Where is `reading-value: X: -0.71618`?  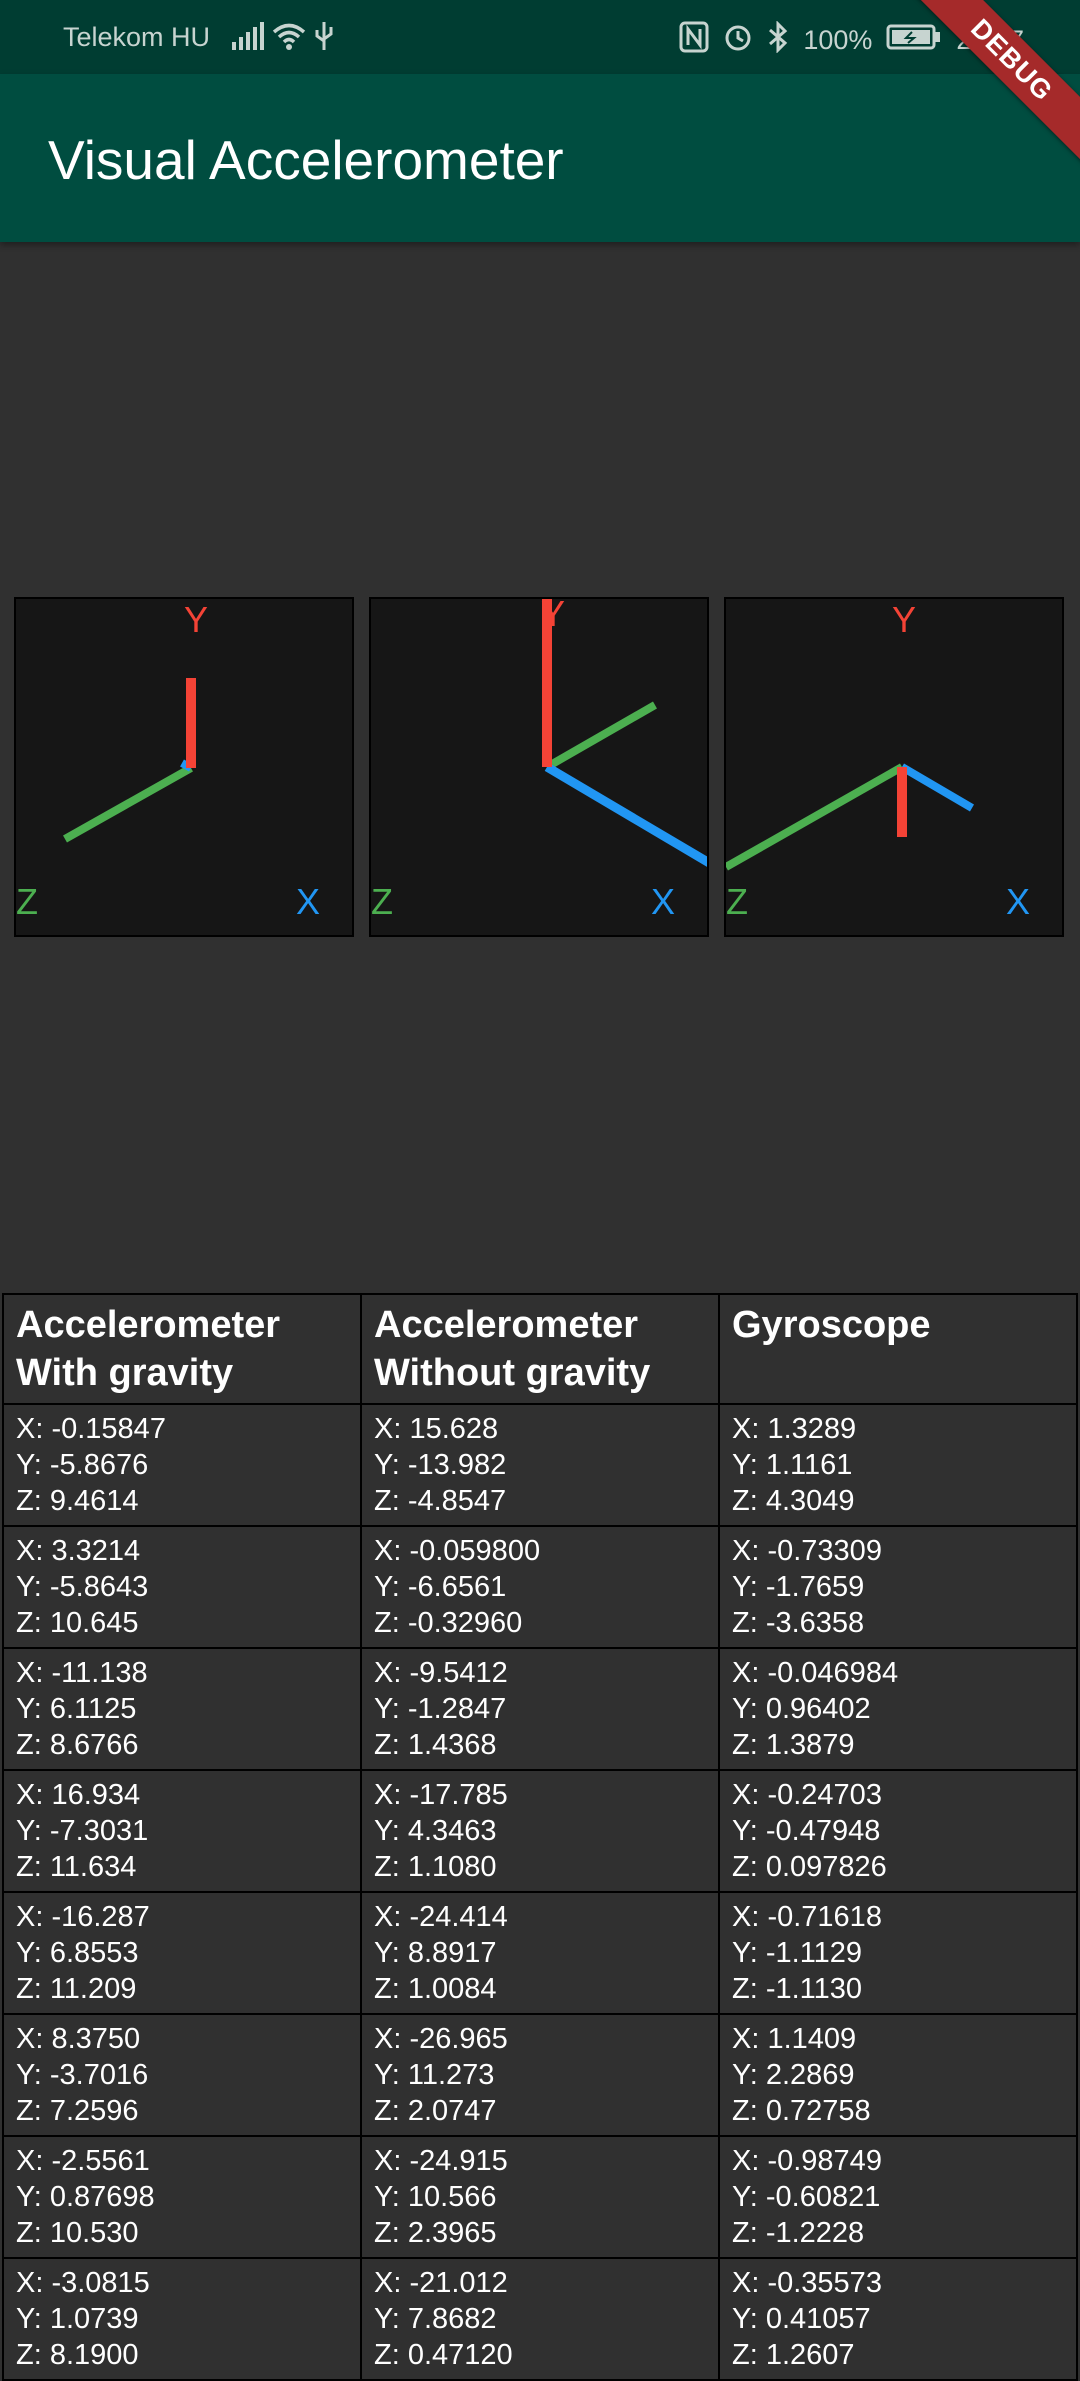
reading-value: X: -0.71618 is located at coordinates (807, 1917).